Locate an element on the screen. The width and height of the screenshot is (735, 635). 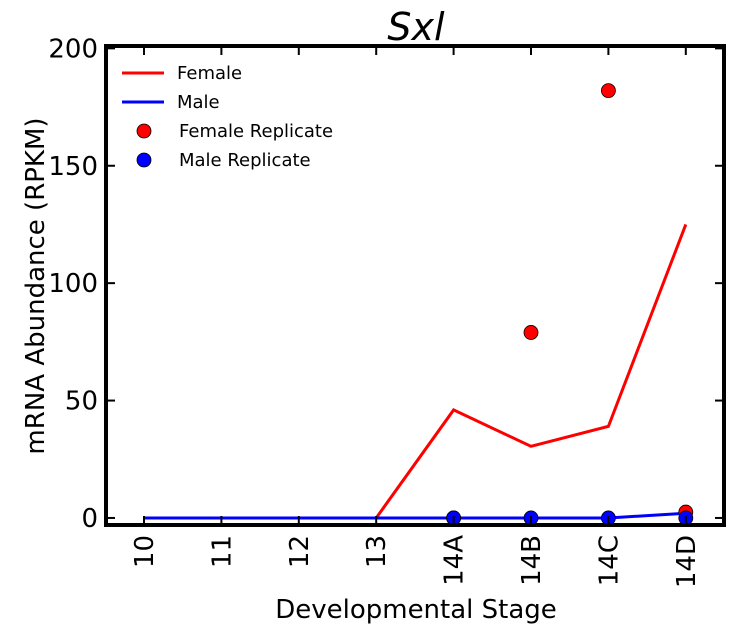
series-line-male is located at coordinates (415, 515).